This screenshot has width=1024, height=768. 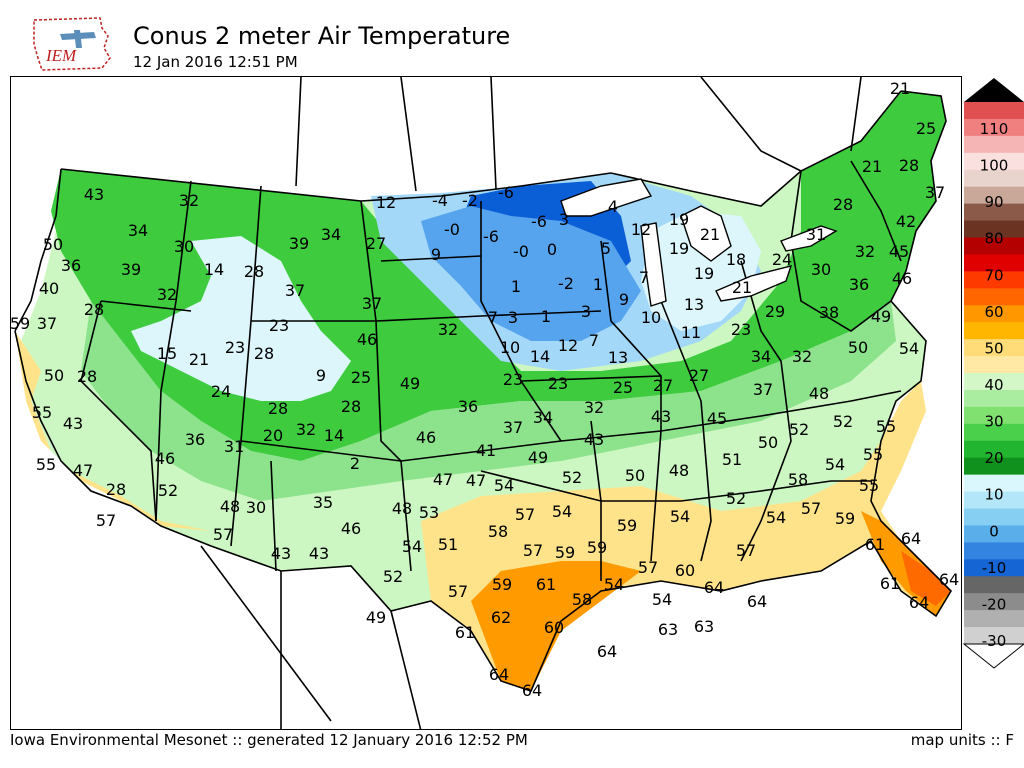 What do you see at coordinates (691, 332) in the screenshot?
I see `temperature-value: 11` at bounding box center [691, 332].